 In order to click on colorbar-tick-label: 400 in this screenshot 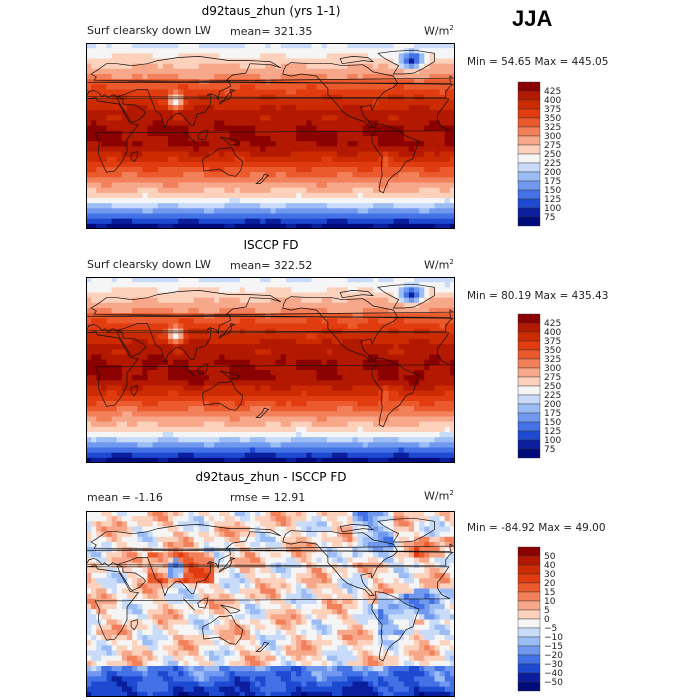, I will do `click(552, 101)`.